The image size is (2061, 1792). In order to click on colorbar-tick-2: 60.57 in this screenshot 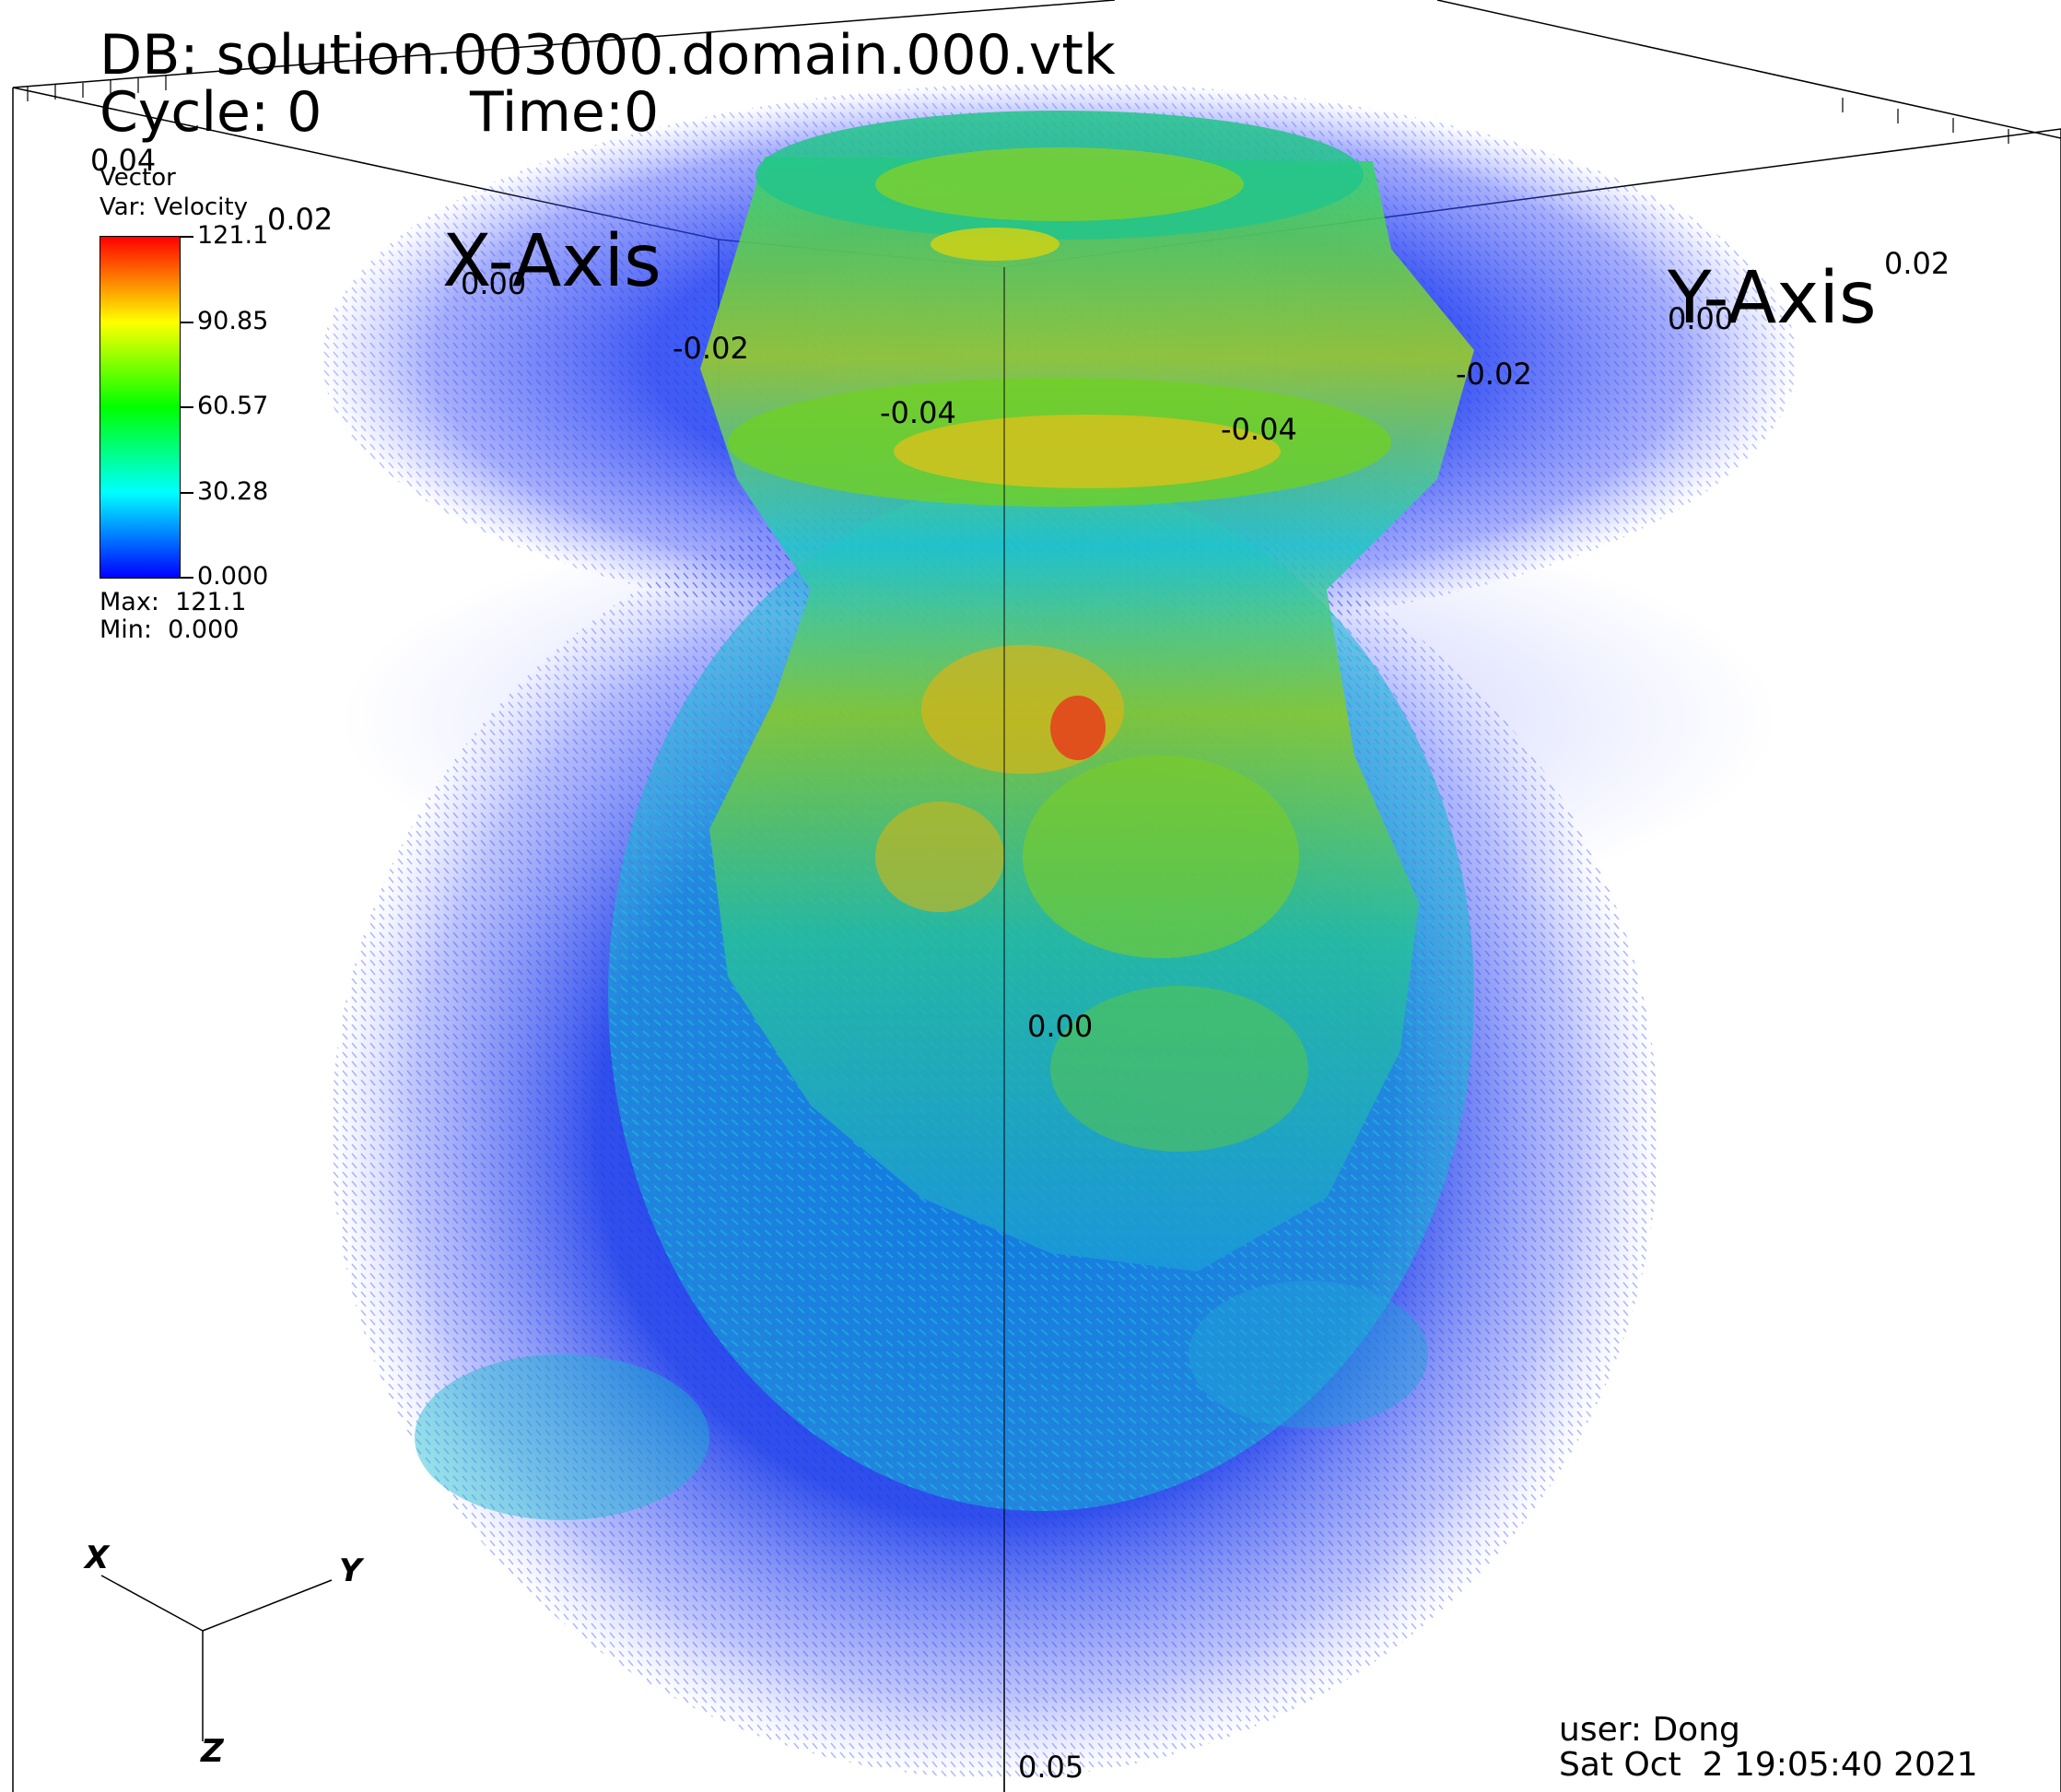, I will do `click(233, 406)`.